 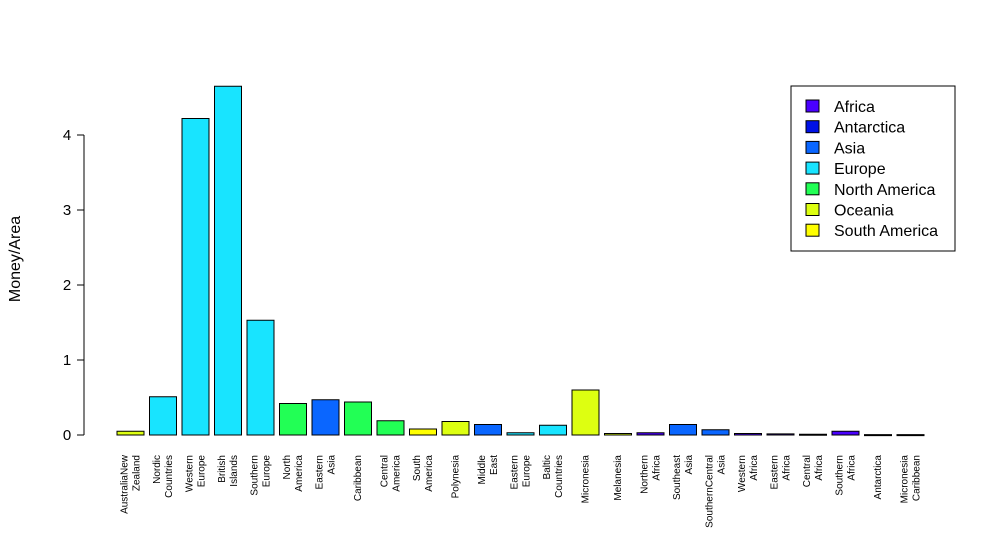 I want to click on legend-label: Africa, so click(x=854, y=107).